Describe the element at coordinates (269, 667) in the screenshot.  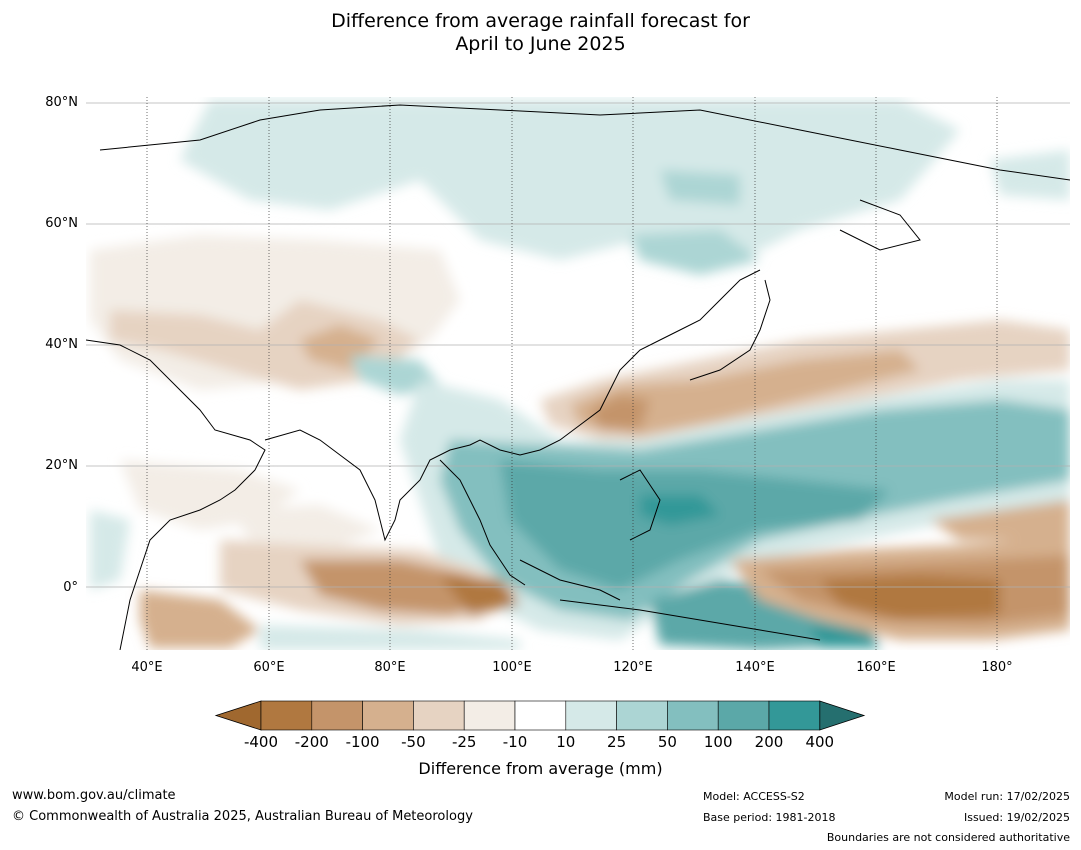
I see `lon-label-60e: 60°E` at that location.